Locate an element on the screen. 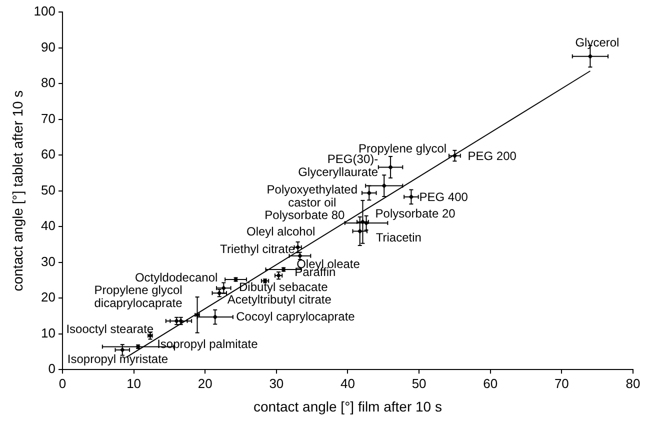  y-tick-label: 0 is located at coordinates (52, 368).